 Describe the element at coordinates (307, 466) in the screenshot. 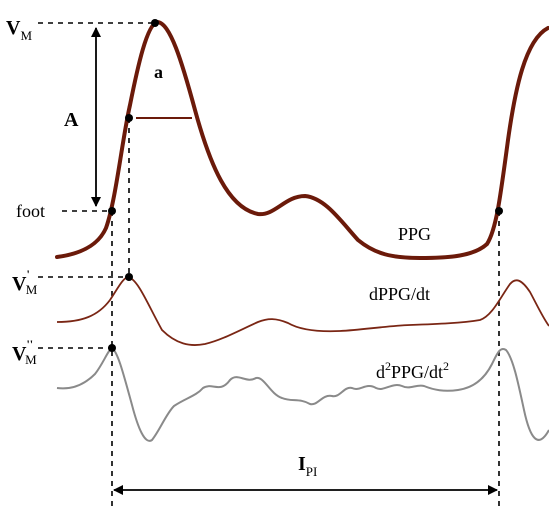

I see `interval-label: IPI` at that location.